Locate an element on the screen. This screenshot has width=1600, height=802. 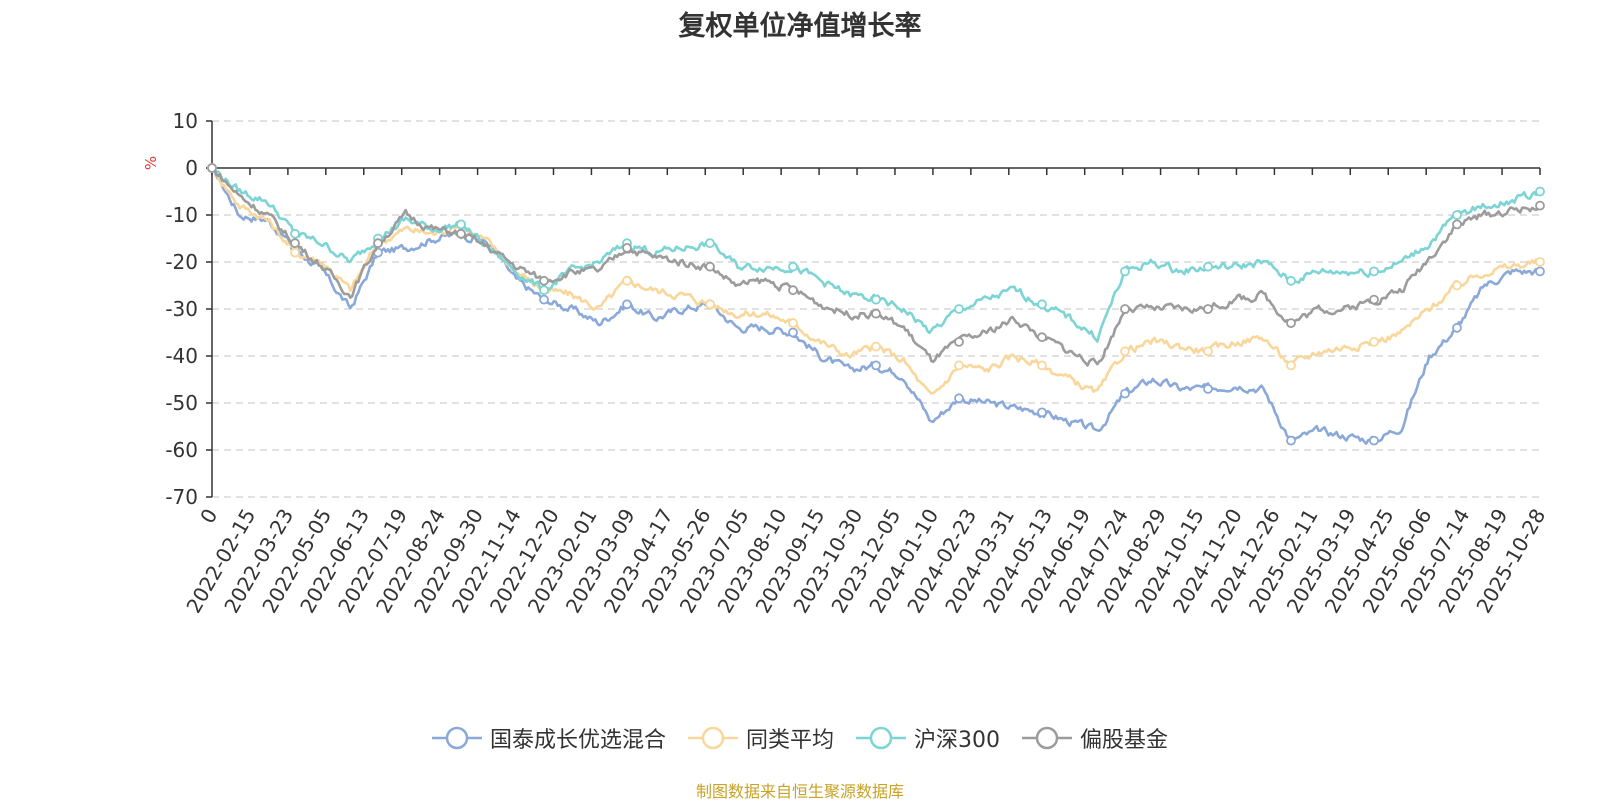
legend-item-2: 沪深300 is located at coordinates (928, 738).